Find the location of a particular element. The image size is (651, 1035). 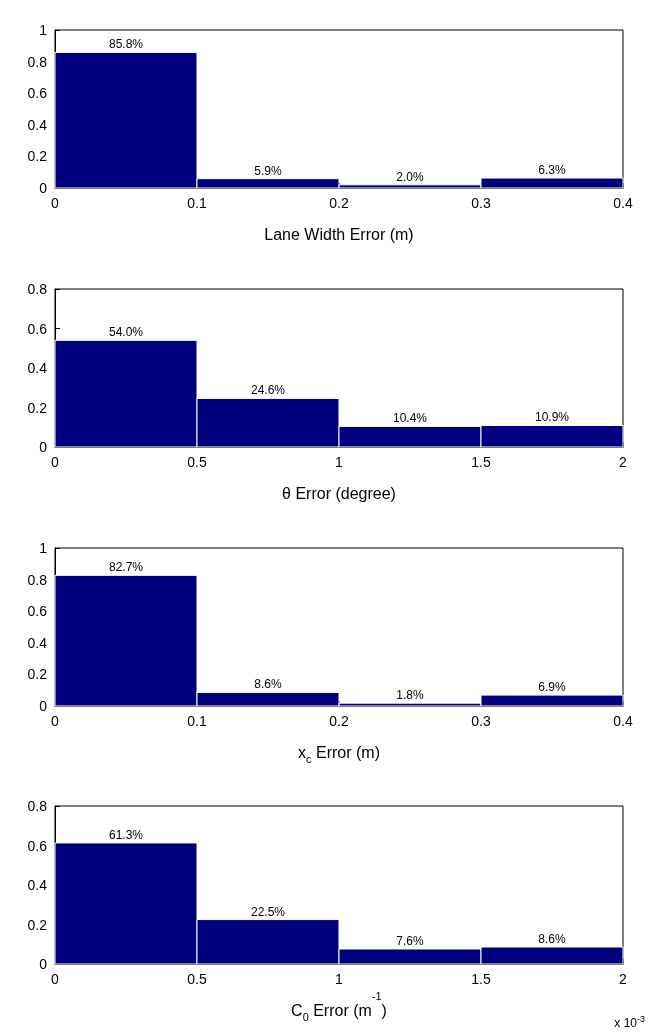

data-label: 5.9% is located at coordinates (268, 170).